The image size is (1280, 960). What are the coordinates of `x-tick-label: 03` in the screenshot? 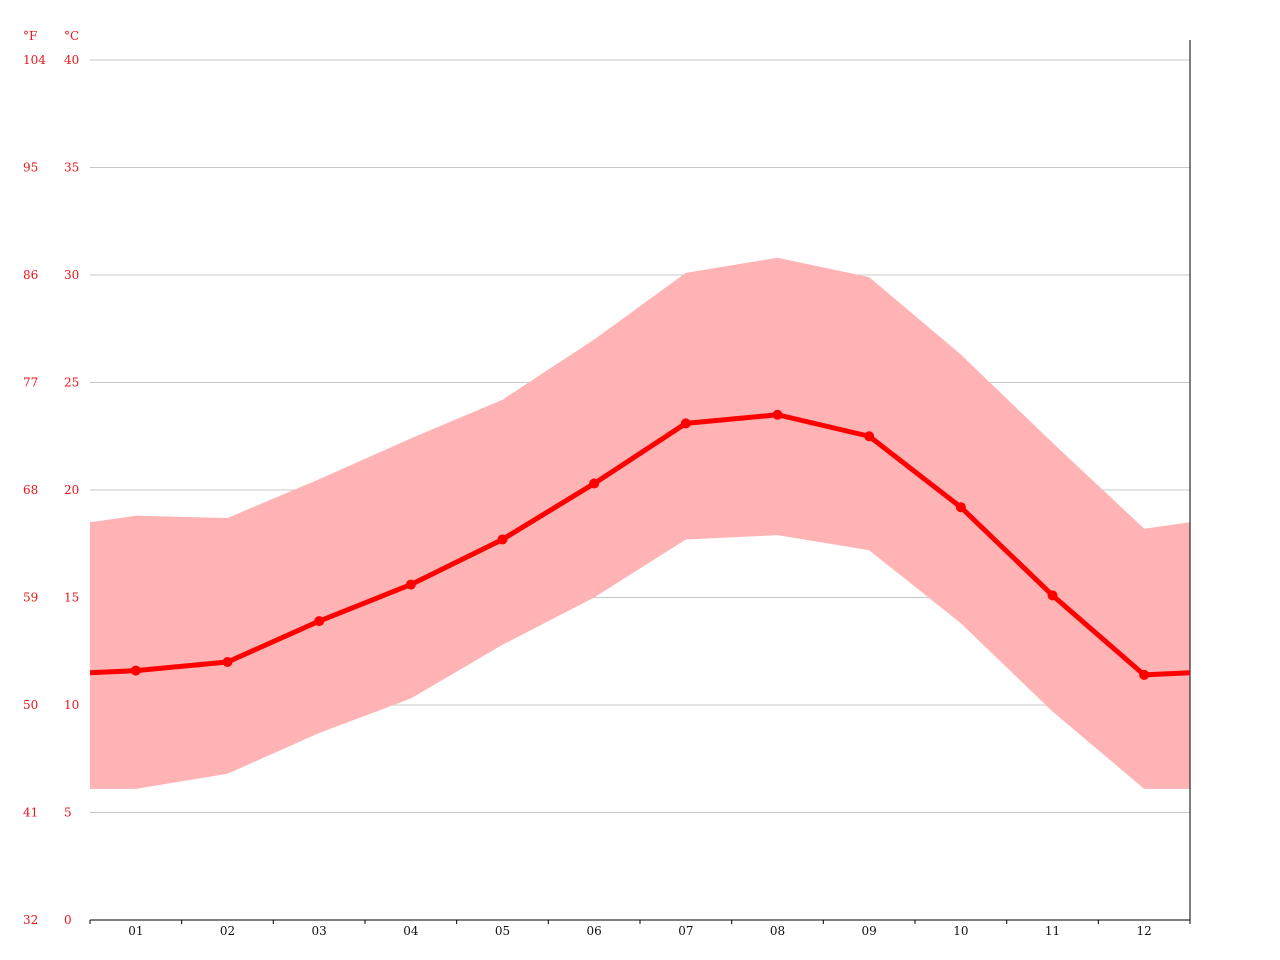 It's located at (319, 931).